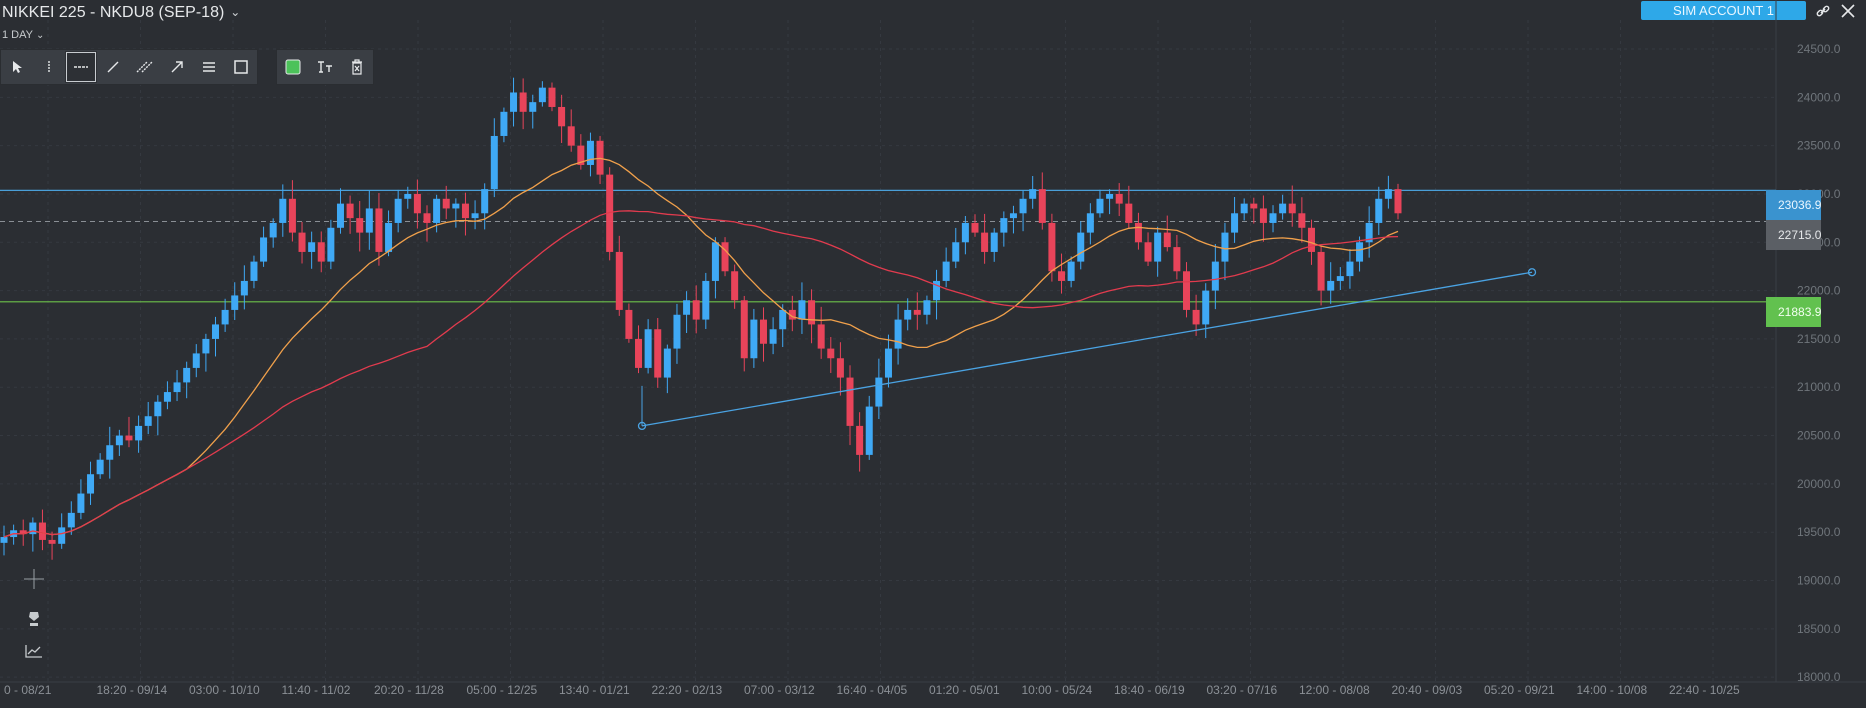 The width and height of the screenshot is (1866, 708). What do you see at coordinates (1532, 272) in the screenshot?
I see `trend-line-handle` at bounding box center [1532, 272].